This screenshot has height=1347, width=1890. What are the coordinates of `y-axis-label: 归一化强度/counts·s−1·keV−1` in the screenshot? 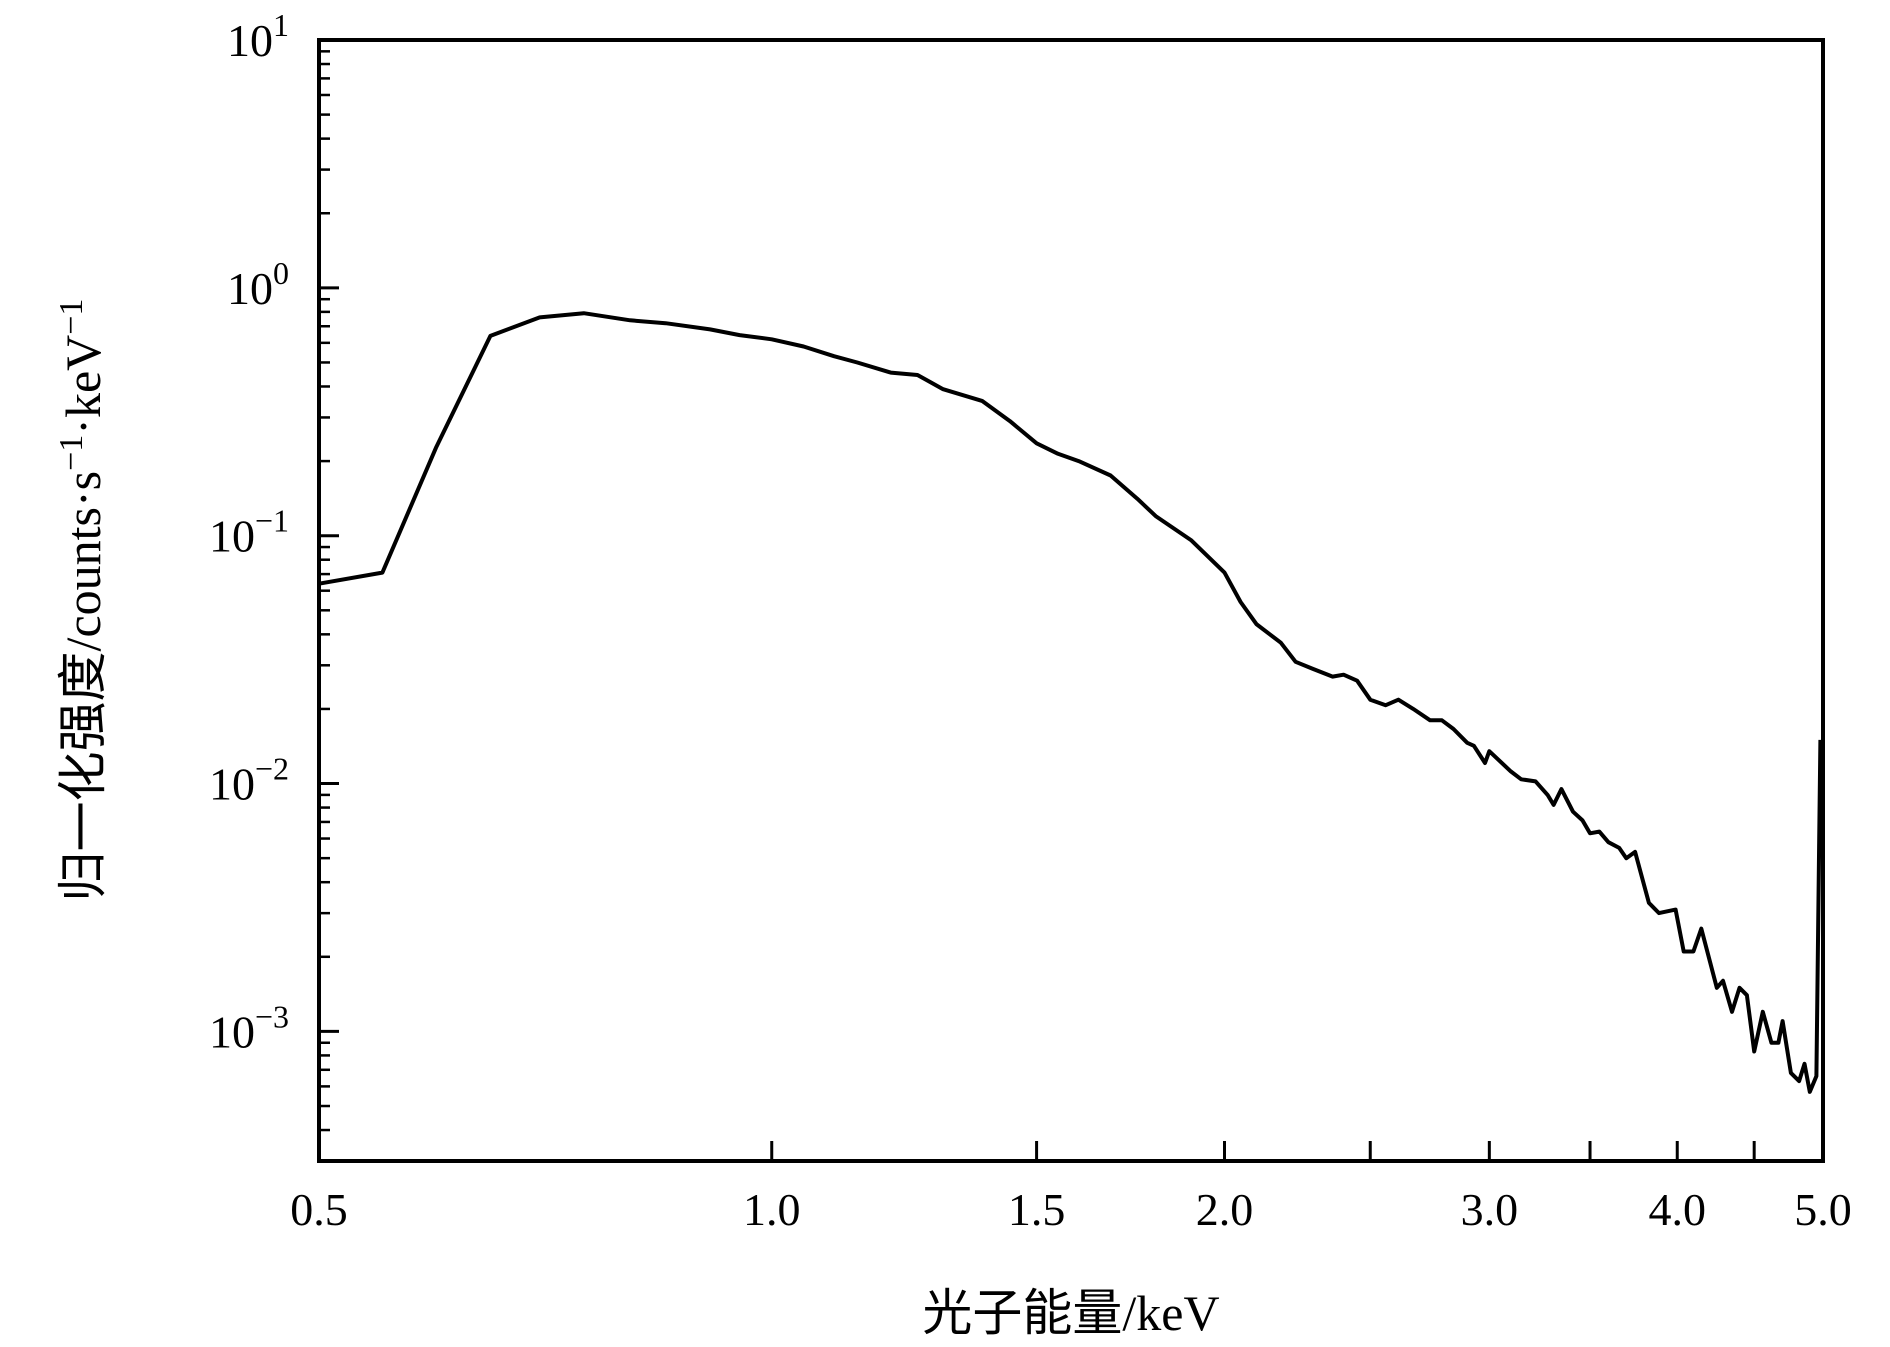 It's located at (82, 600).